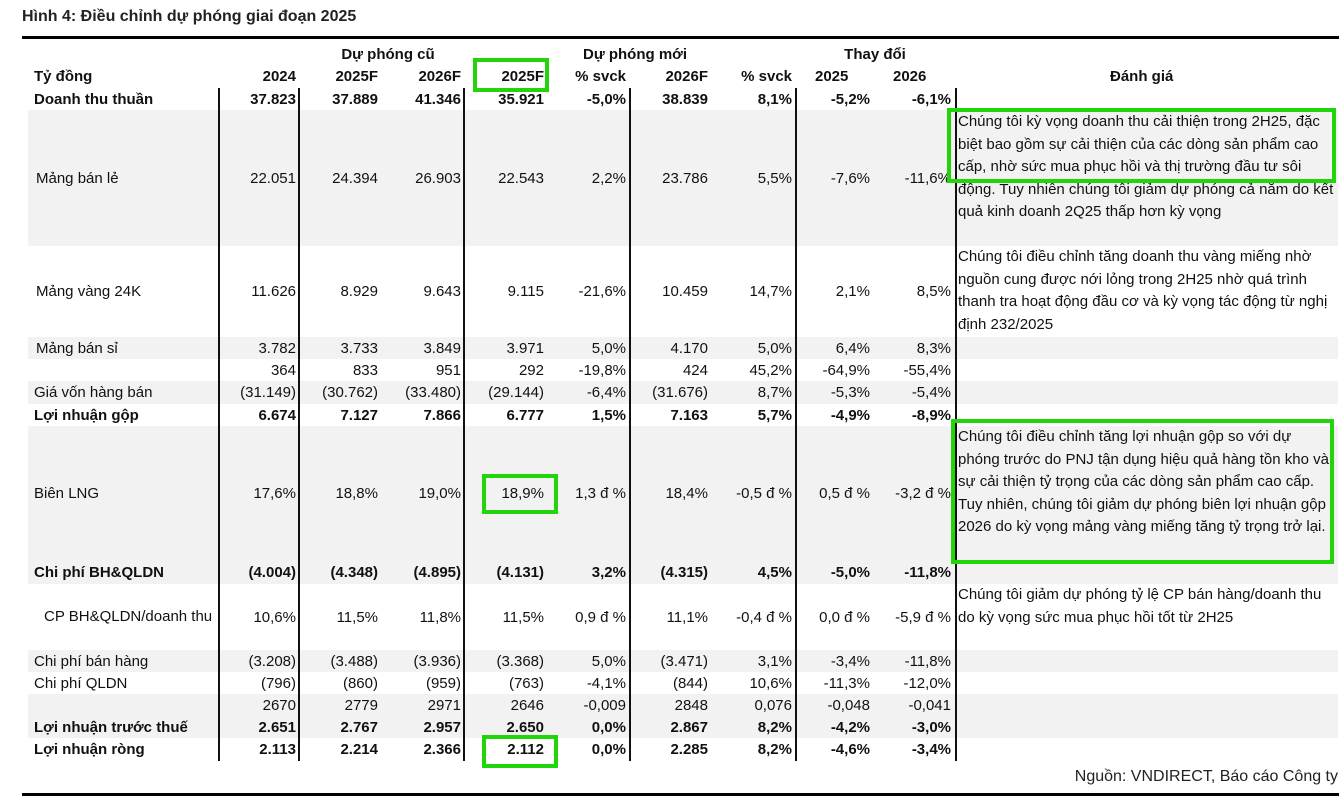  I want to click on cell-value: (29.144), so click(516, 392).